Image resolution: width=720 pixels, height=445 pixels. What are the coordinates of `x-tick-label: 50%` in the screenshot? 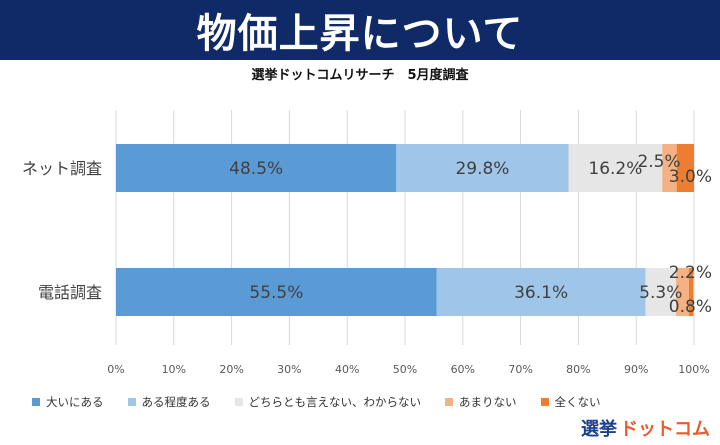 It's located at (405, 369).